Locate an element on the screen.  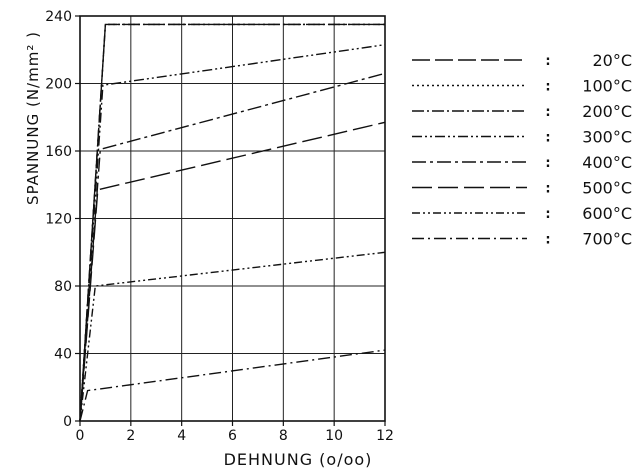
x-tick-label: 10 is located at coordinates (334, 436).